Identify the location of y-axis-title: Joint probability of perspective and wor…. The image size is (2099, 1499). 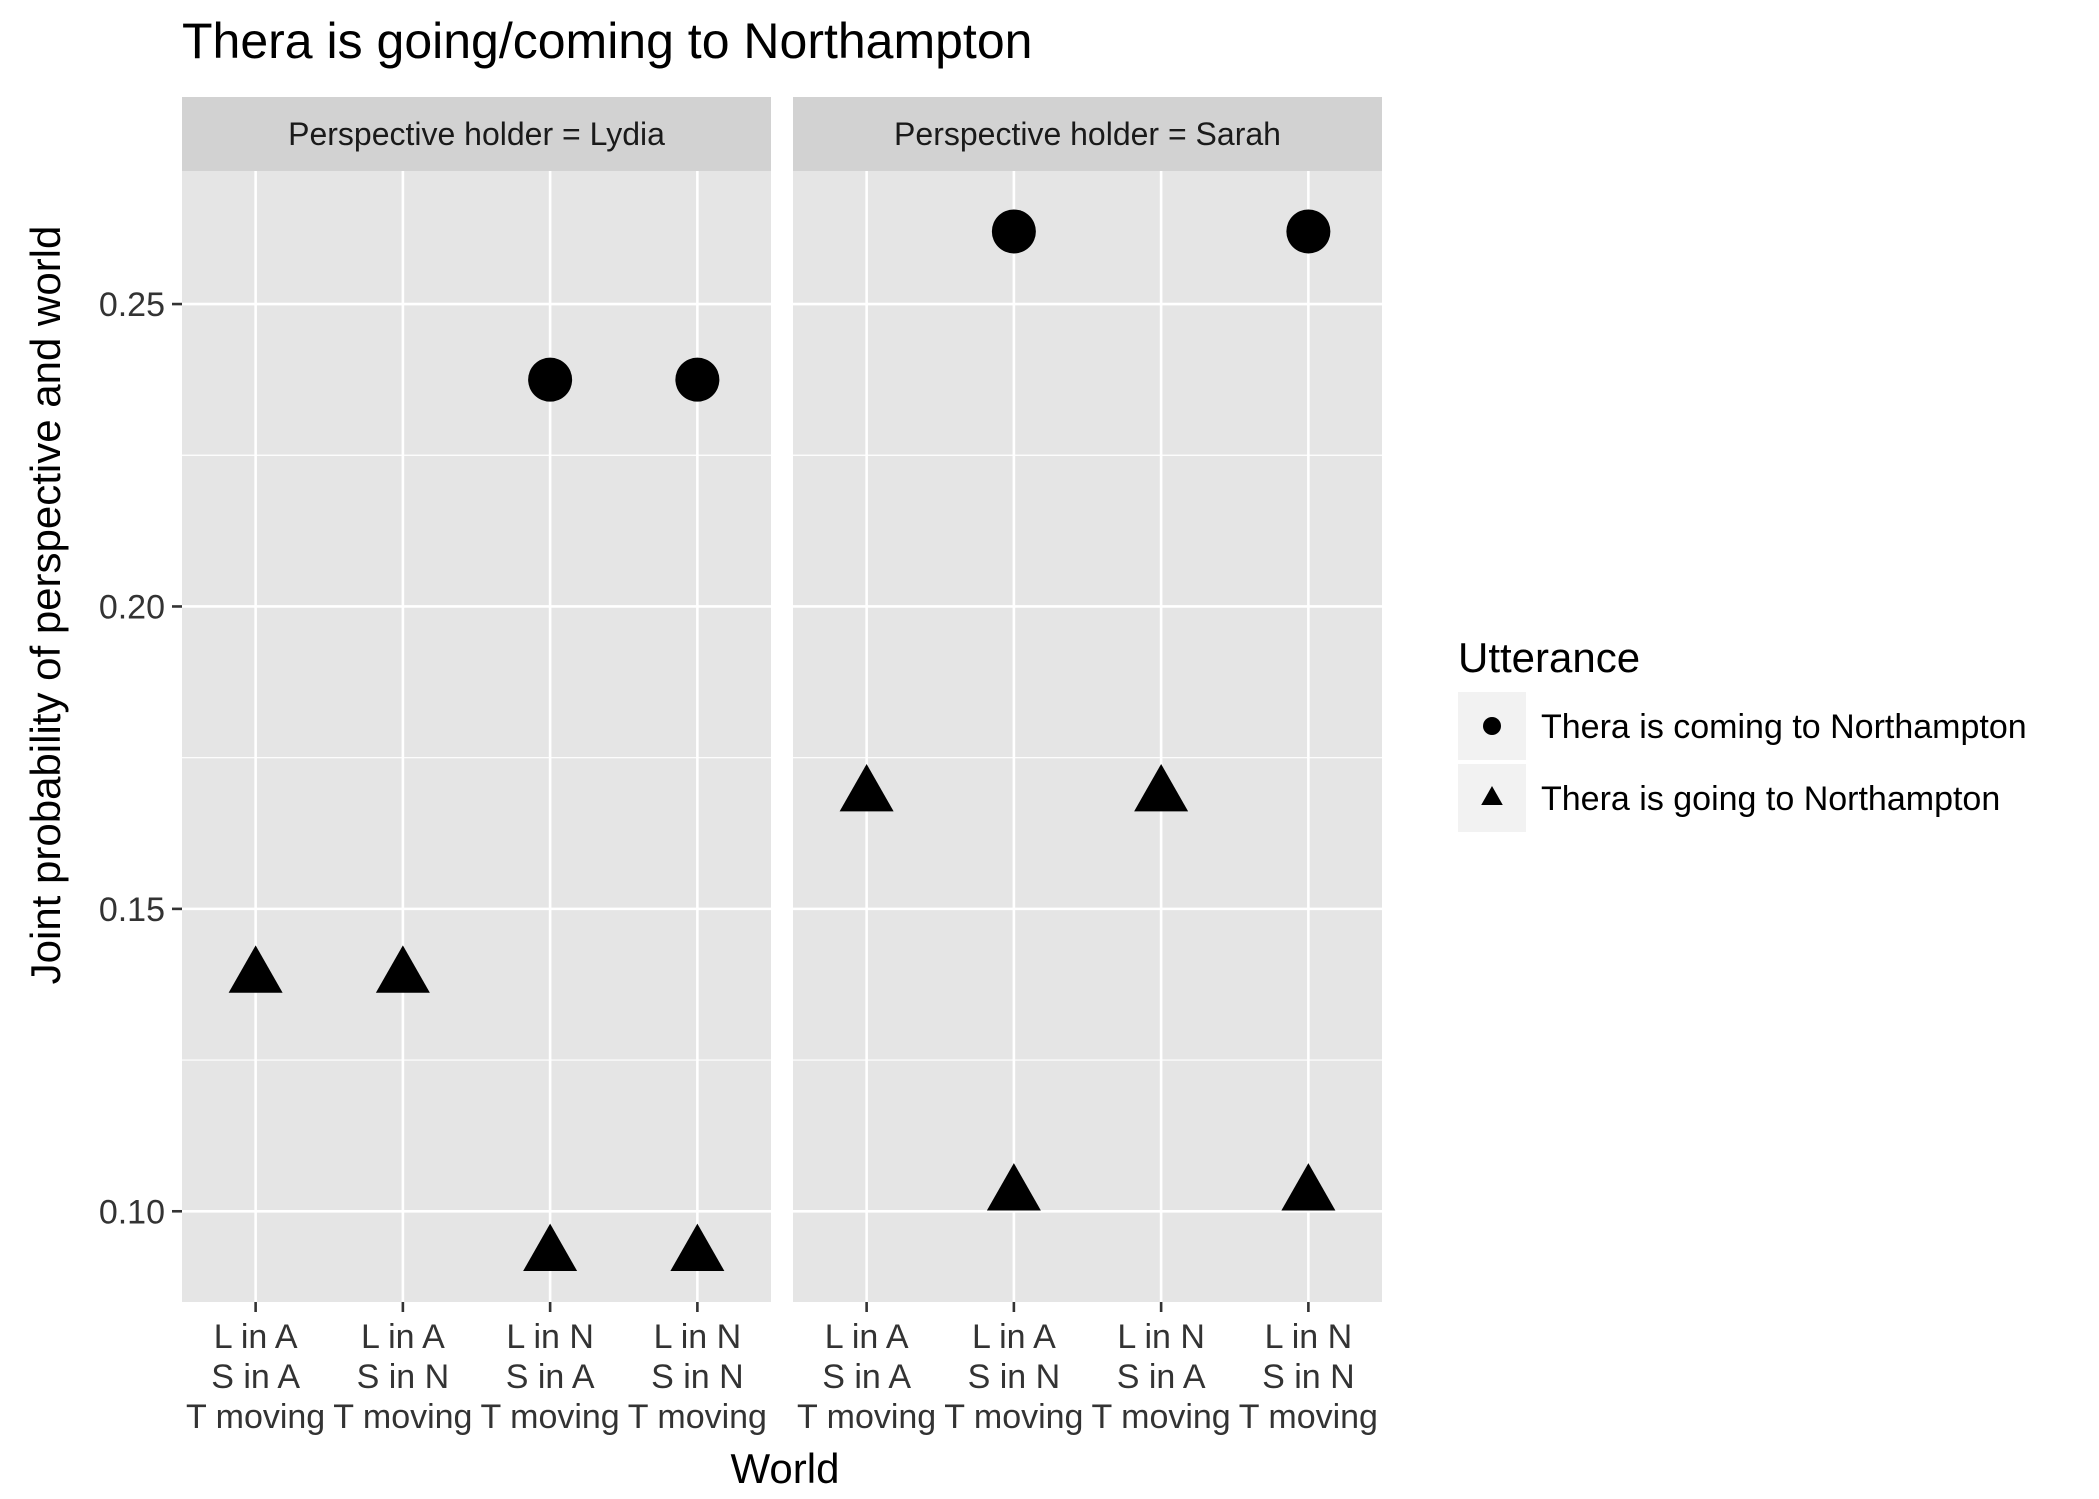
(45, 605).